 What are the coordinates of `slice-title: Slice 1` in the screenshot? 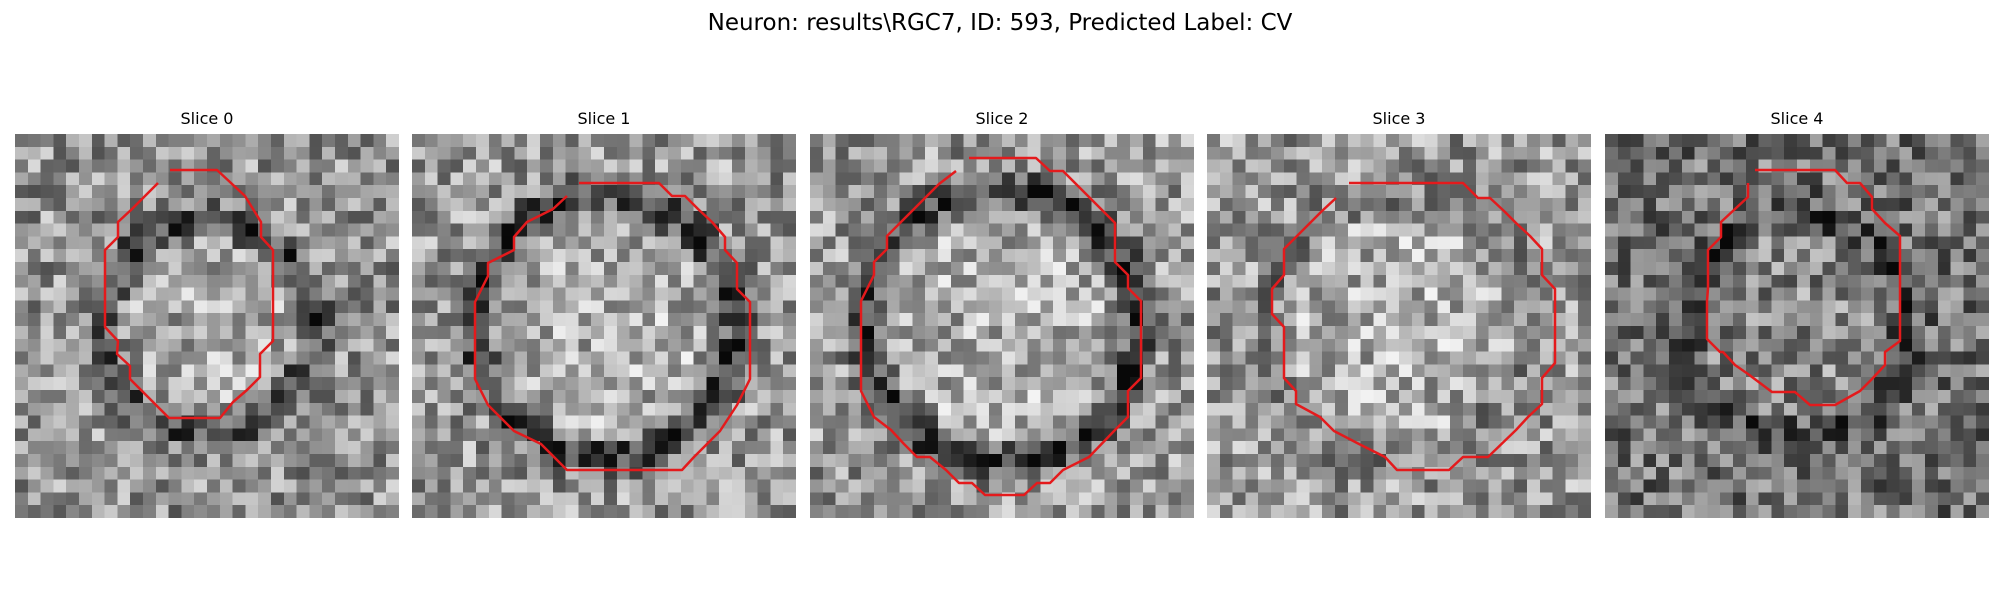 It's located at (604, 118).